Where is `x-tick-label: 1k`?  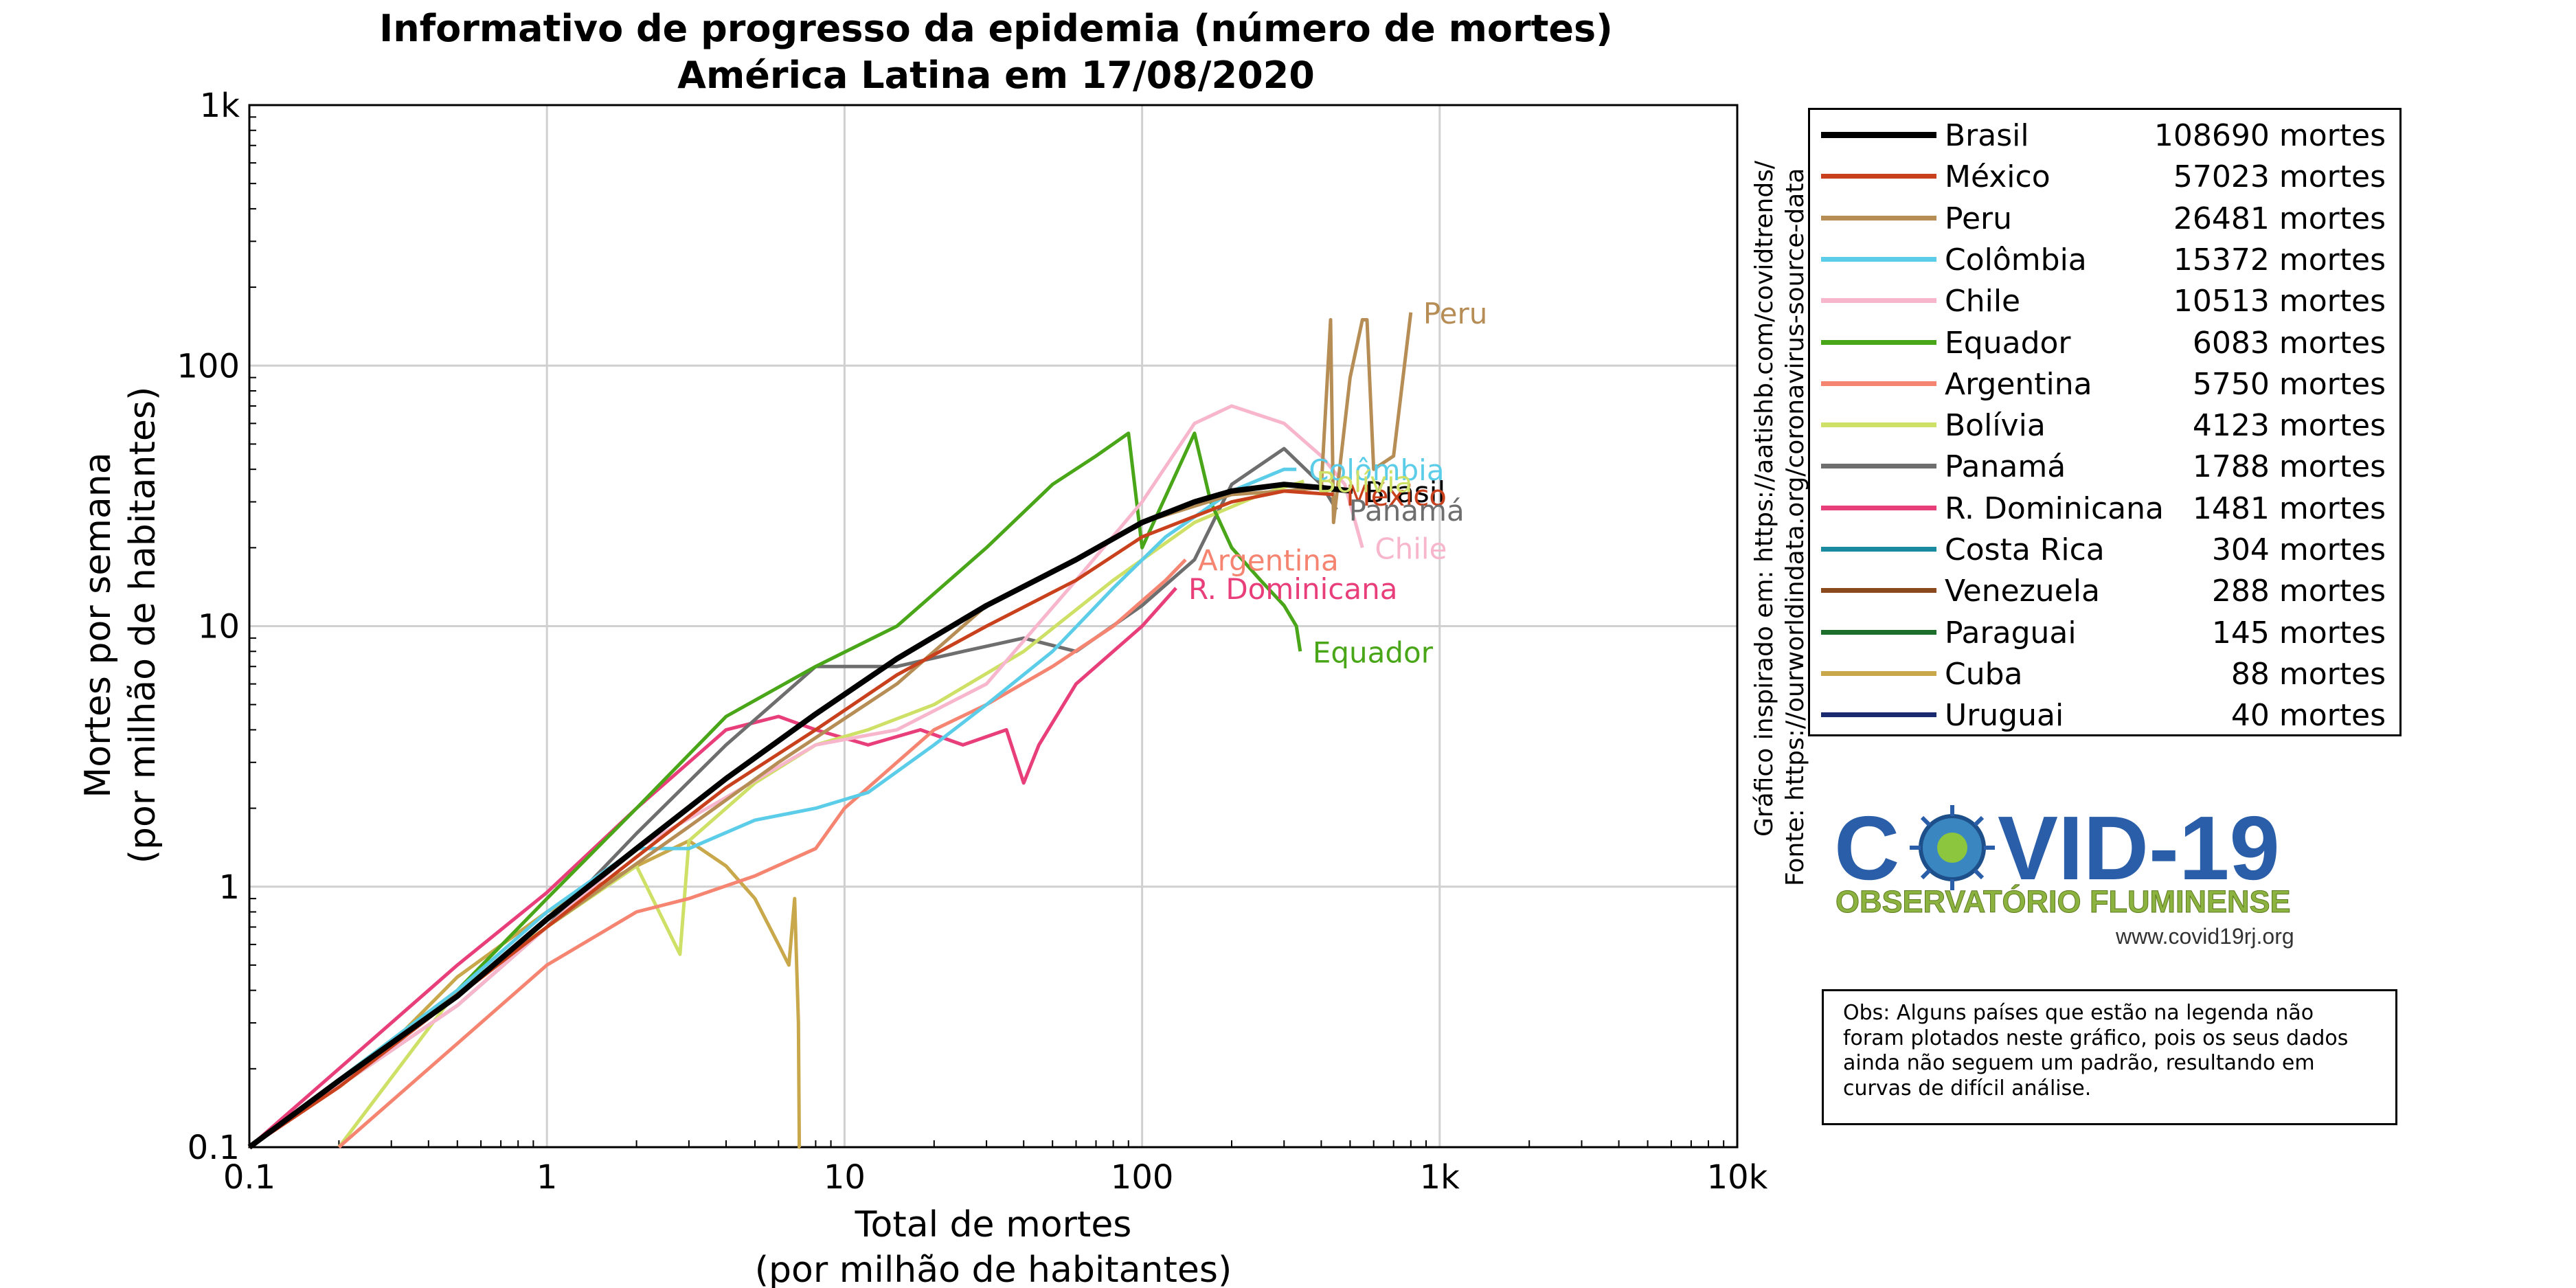 x-tick-label: 1k is located at coordinates (1440, 1177).